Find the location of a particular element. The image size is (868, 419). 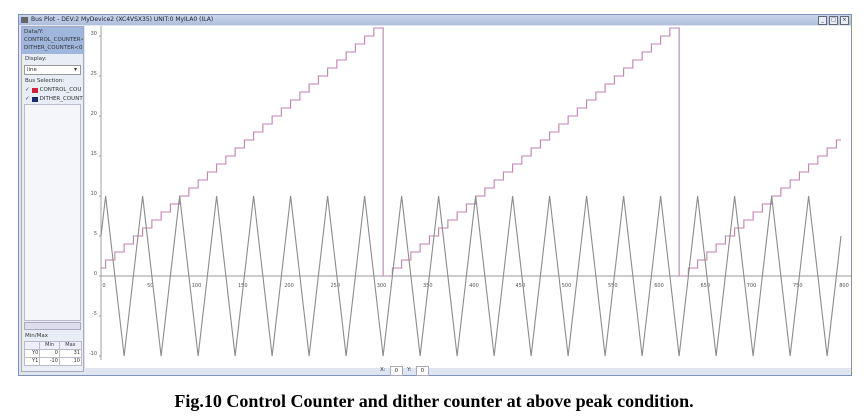

header: Max is located at coordinates (70, 345).